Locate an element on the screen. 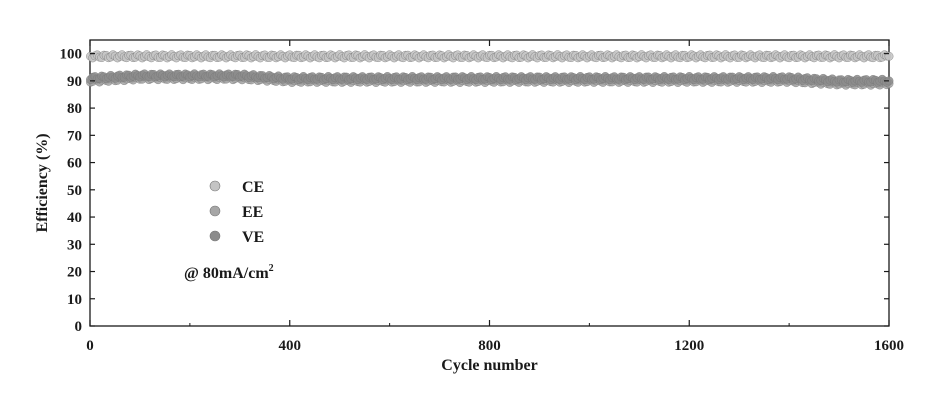 Image resolution: width=927 pixels, height=400 pixels. x-tick-label: 400 is located at coordinates (290, 346).